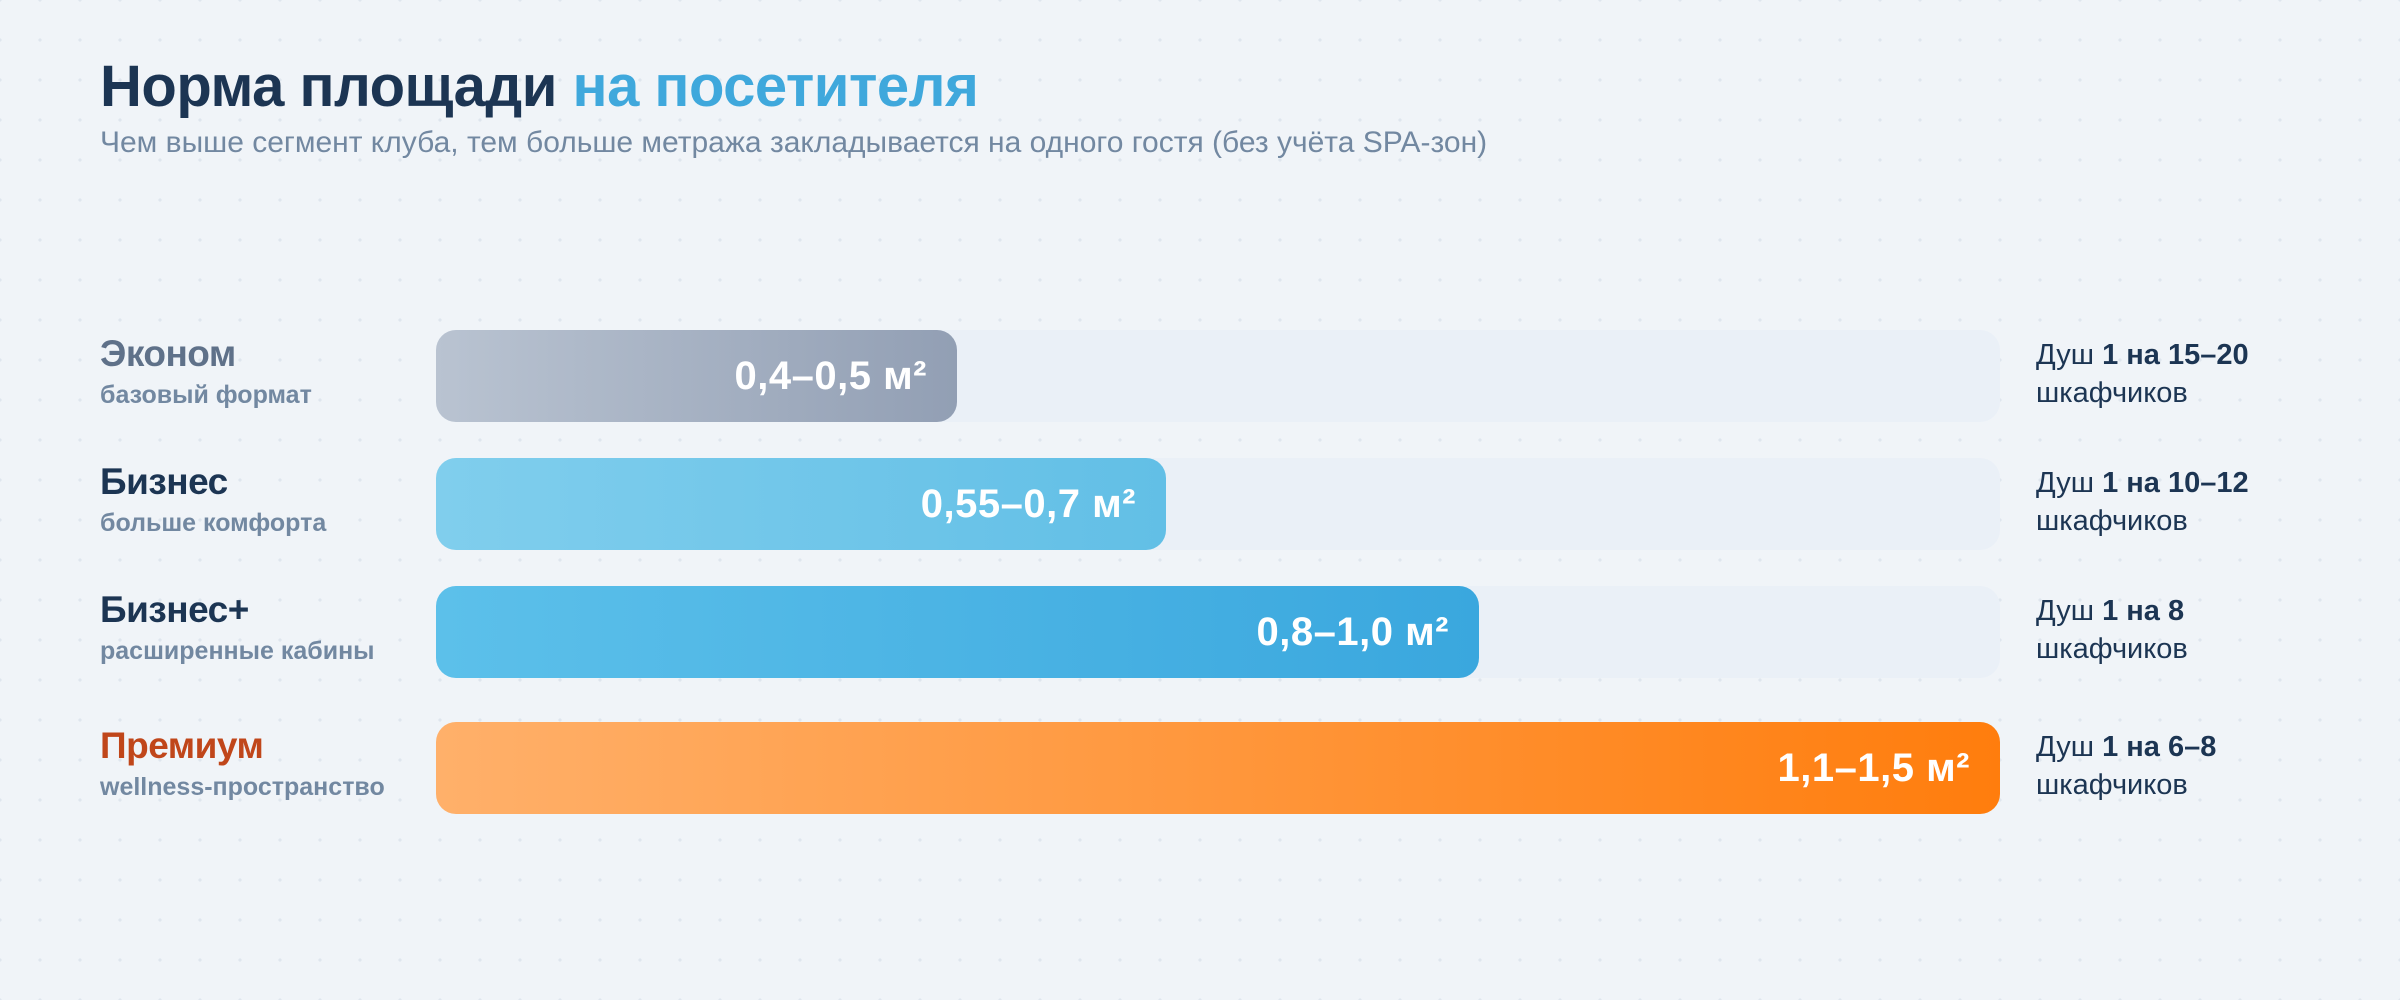 This screenshot has width=2400, height=1000. What do you see at coordinates (260, 372) in the screenshot?
I see `segment-label: Эконом базовый формат` at bounding box center [260, 372].